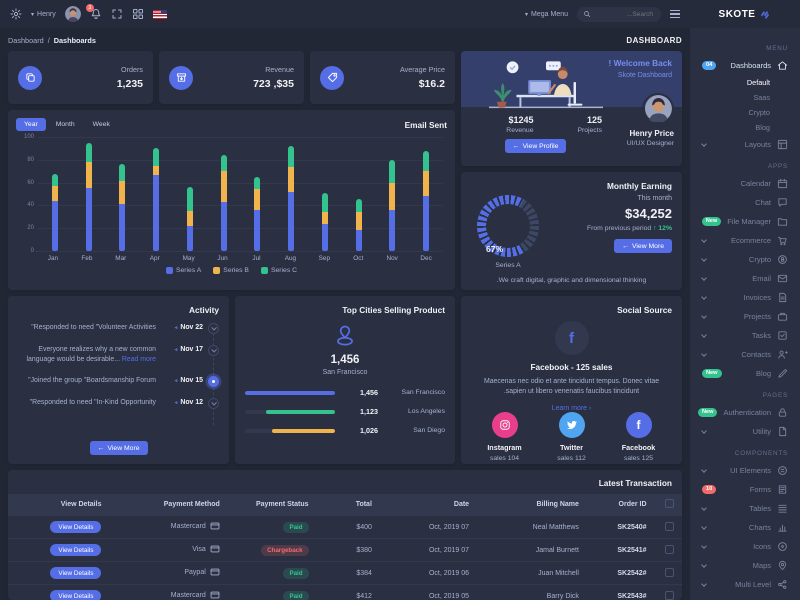 The height and width of the screenshot is (600, 800). I want to click on sidebar-item-invoices: Invoices, so click(745, 297).